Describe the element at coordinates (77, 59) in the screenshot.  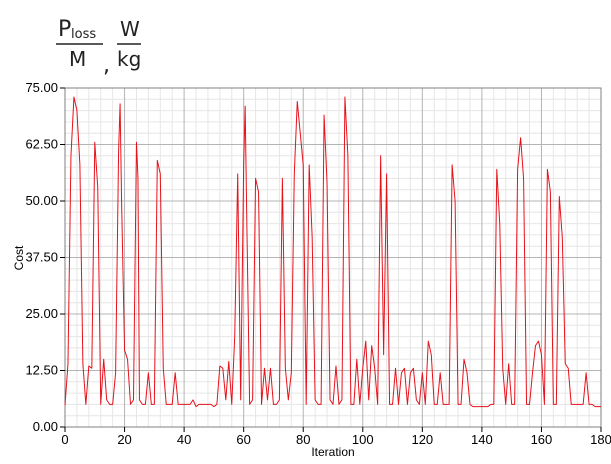
I see `m-symbol: M` at that location.